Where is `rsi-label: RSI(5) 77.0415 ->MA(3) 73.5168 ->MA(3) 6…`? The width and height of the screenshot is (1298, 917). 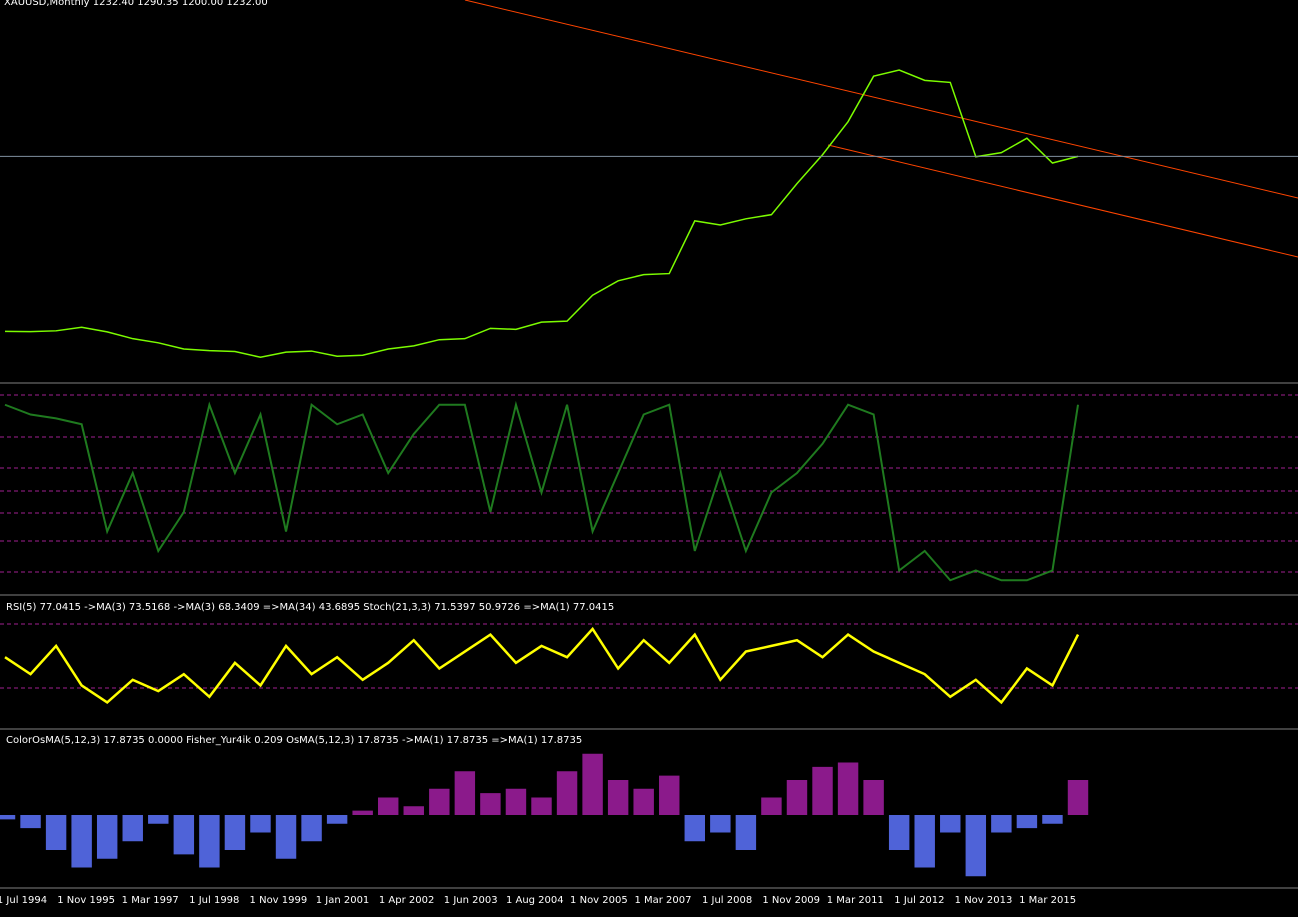
rsi-label: RSI(5) 77.0415 ->MA(3) 73.5168 ->MA(3) 6… is located at coordinates (310, 607).